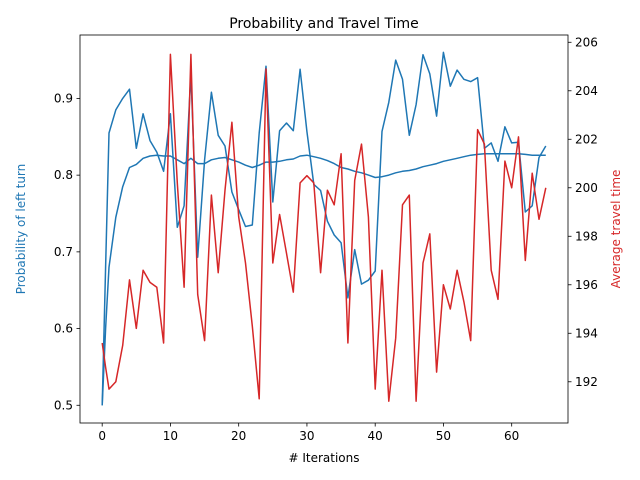 The height and width of the screenshot is (480, 640). I want to click on left-y-tick-label: 0.9, so click(63, 98).